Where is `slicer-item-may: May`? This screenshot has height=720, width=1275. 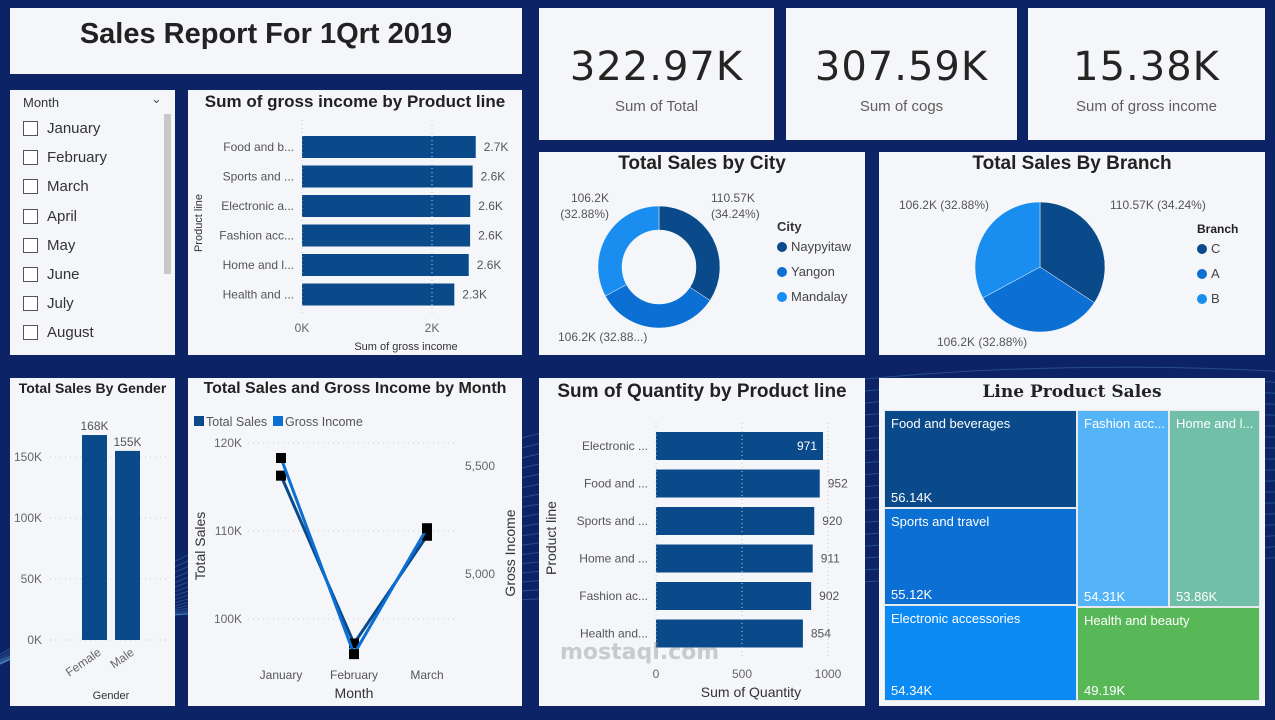
slicer-item-may: May is located at coordinates (93, 245).